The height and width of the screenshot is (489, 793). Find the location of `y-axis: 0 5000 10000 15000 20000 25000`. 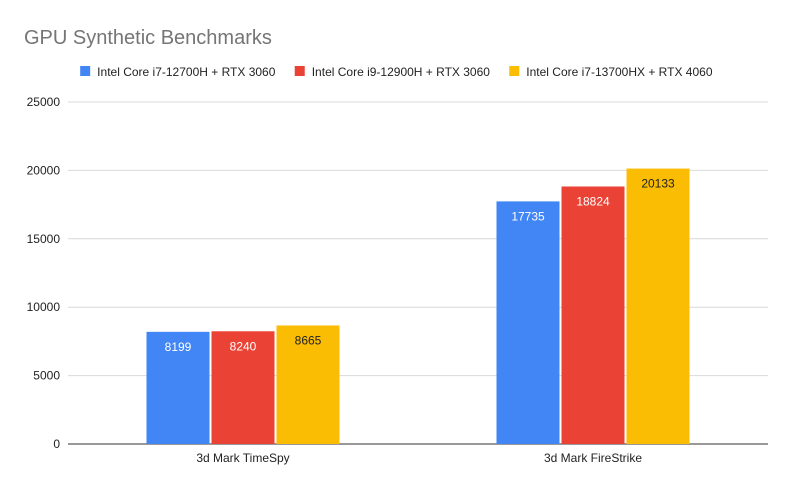

y-axis: 0 5000 10000 15000 20000 25000 is located at coordinates (44, 273).